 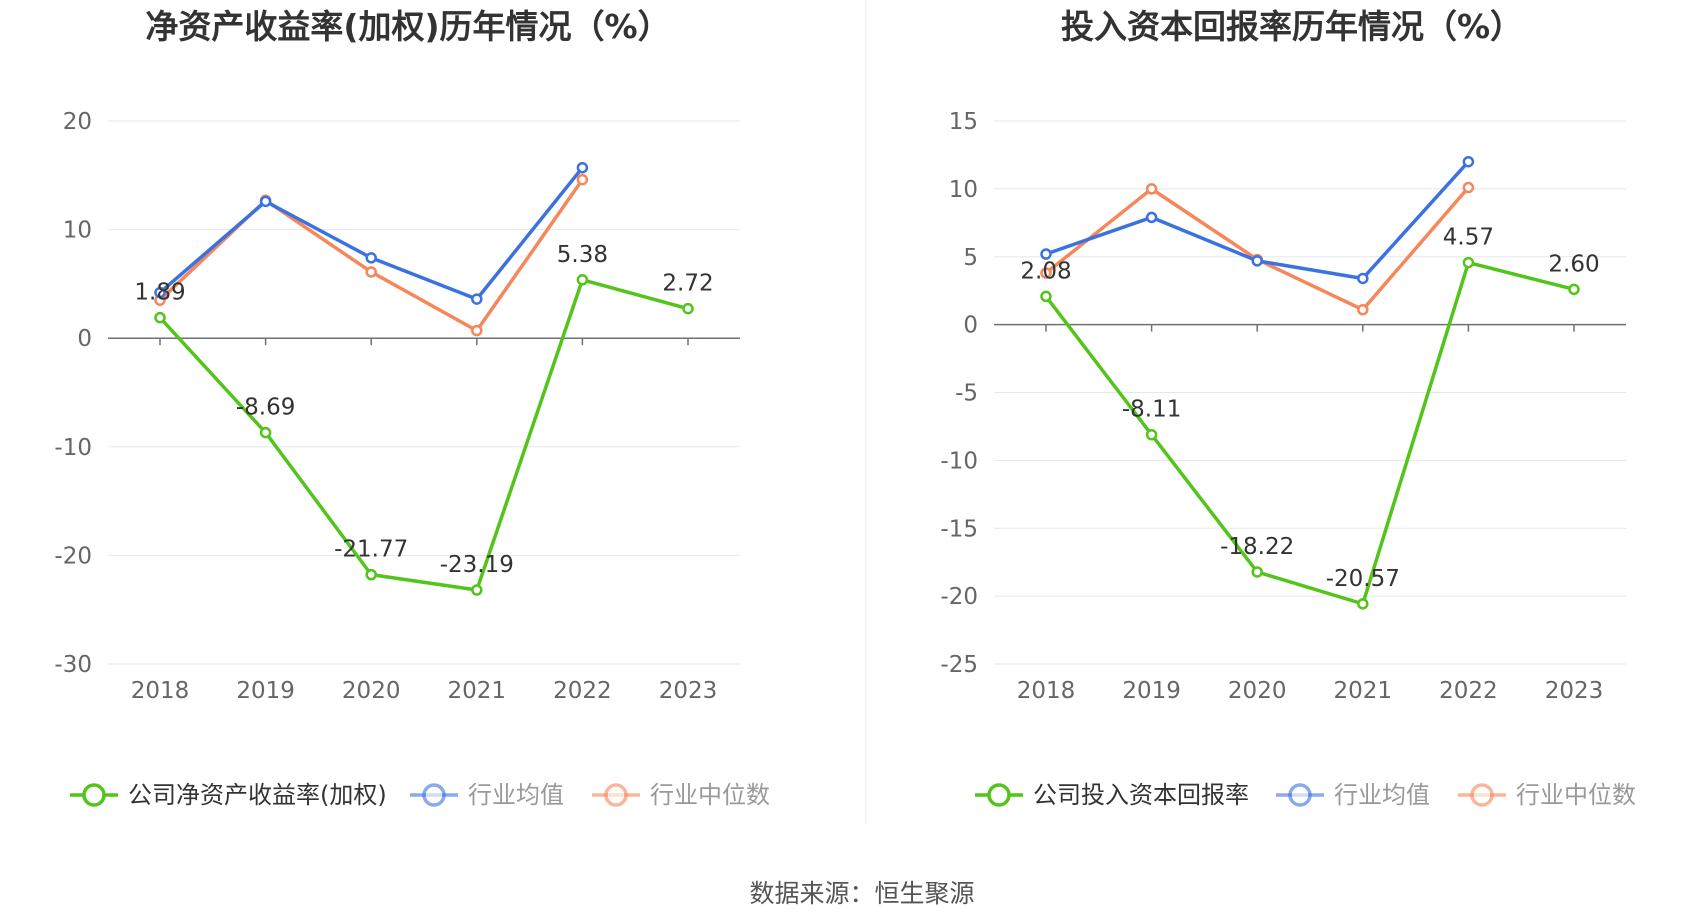 What do you see at coordinates (959, 665) in the screenshot?
I see `y-tick-label: -25` at bounding box center [959, 665].